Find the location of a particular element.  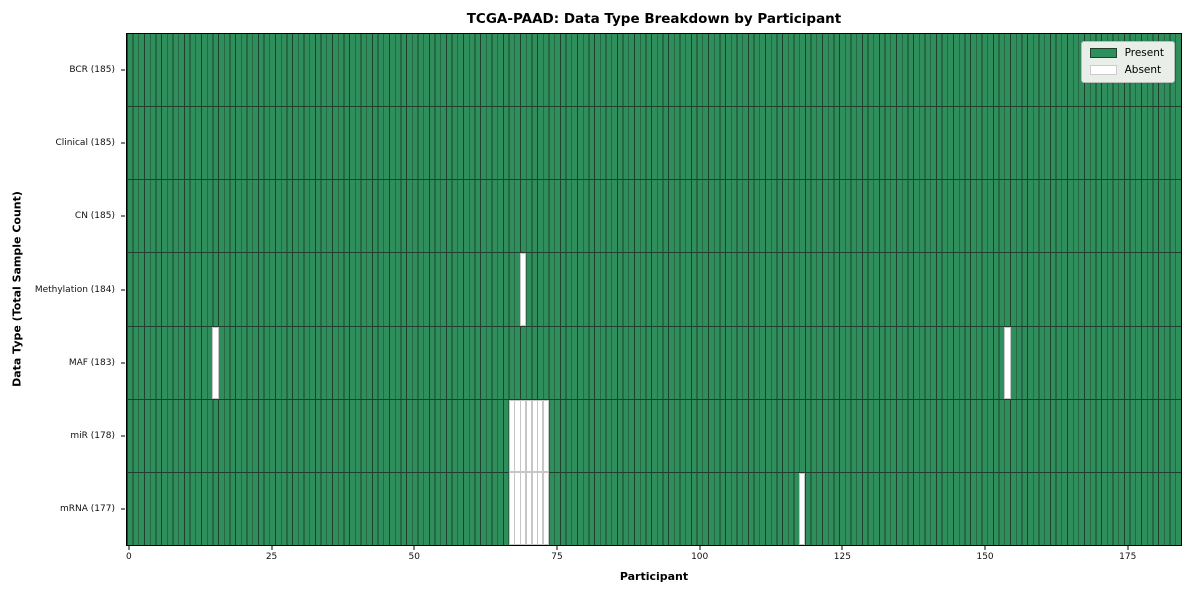

matrix-row-methylation is located at coordinates (654, 289).